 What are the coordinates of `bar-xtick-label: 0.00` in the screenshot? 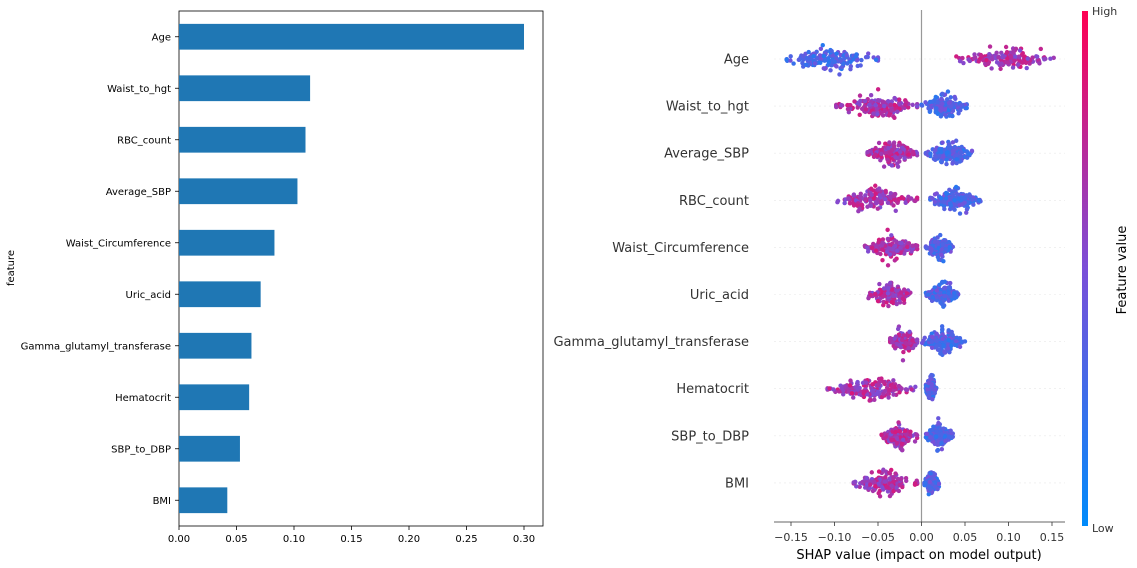 It's located at (179, 539).